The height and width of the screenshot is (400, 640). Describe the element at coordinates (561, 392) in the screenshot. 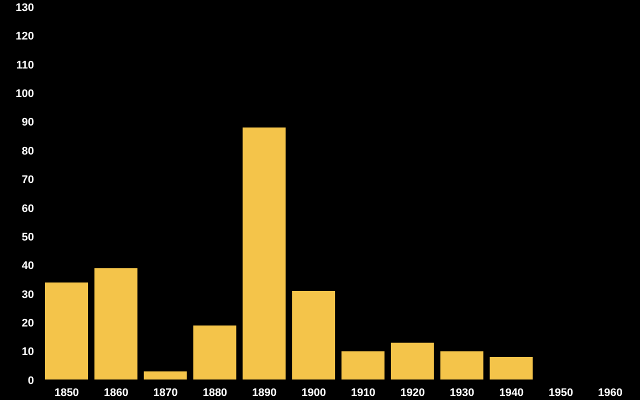

I see `x-tick-label: 1950` at that location.